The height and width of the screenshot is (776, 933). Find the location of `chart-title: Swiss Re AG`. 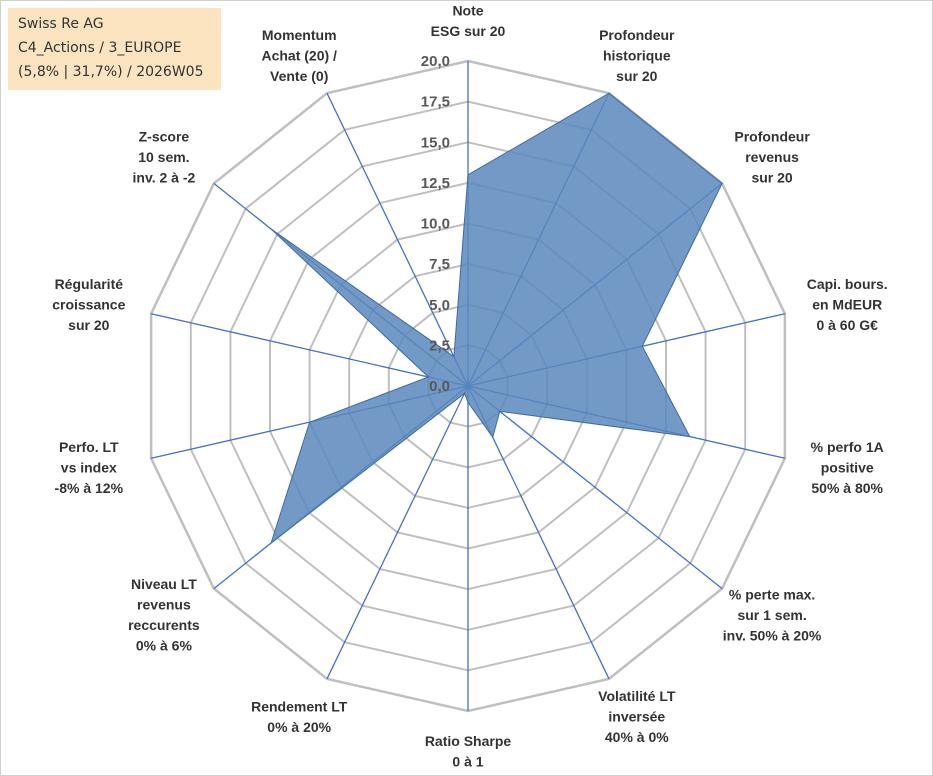

chart-title: Swiss Re AG is located at coordinates (61, 24).